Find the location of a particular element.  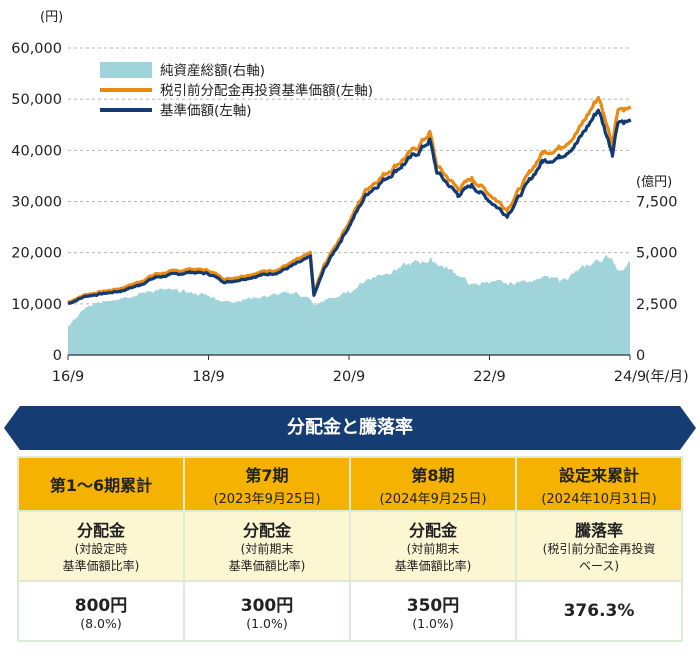

header-cell-1: 第1〜6期累計 is located at coordinates (101, 484).